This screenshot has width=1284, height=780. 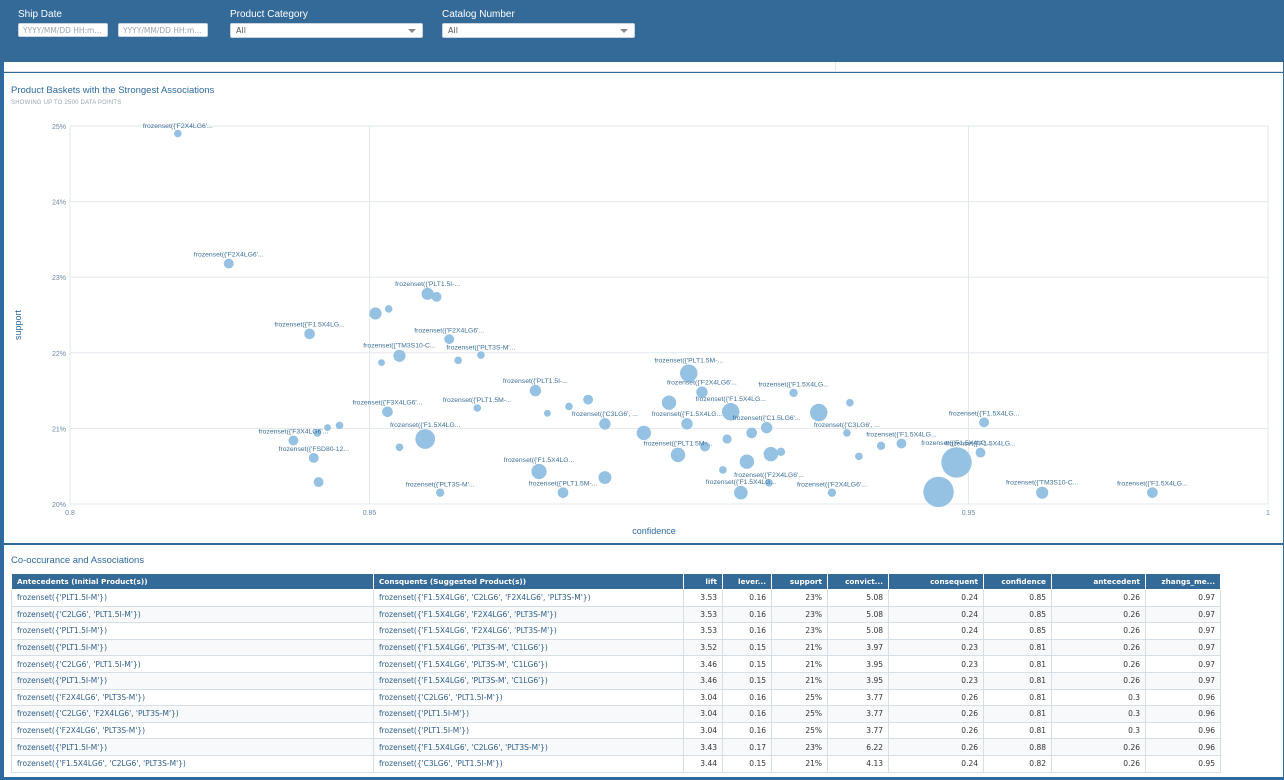 What do you see at coordinates (538, 30) in the screenshot?
I see `catalog-number-select: All` at bounding box center [538, 30].